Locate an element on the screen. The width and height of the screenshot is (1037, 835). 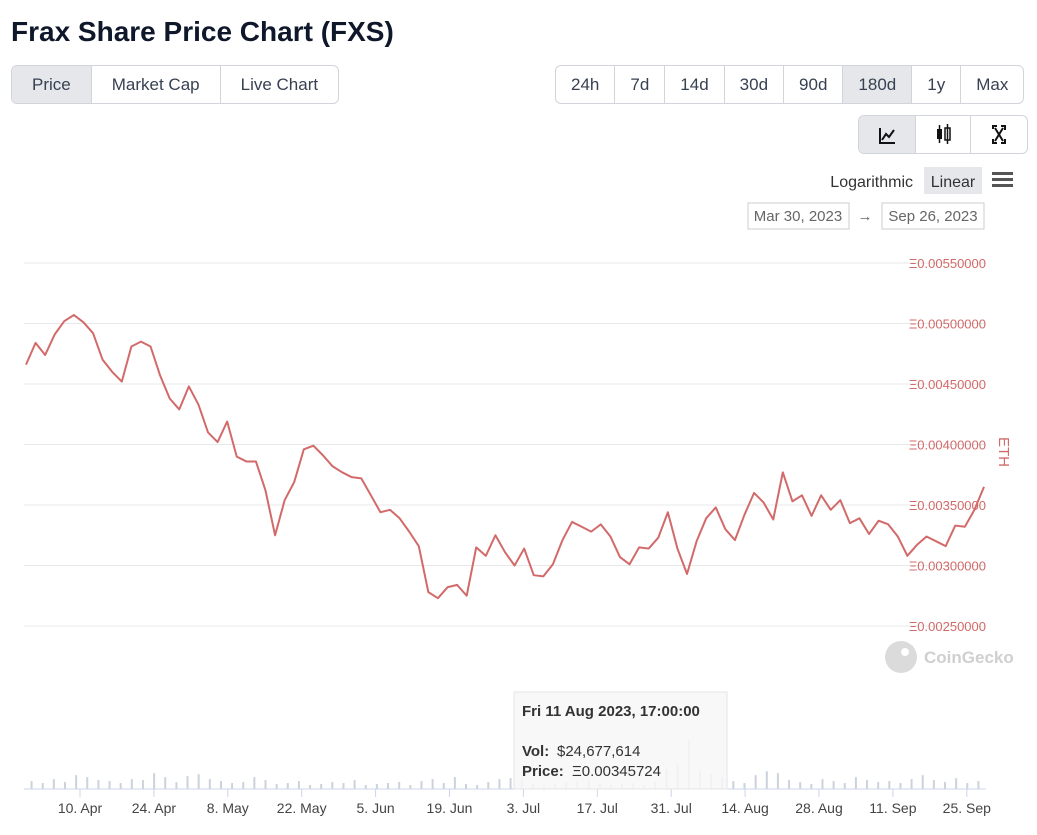
tooltip-vol: $24,677,614 is located at coordinates (598, 751).